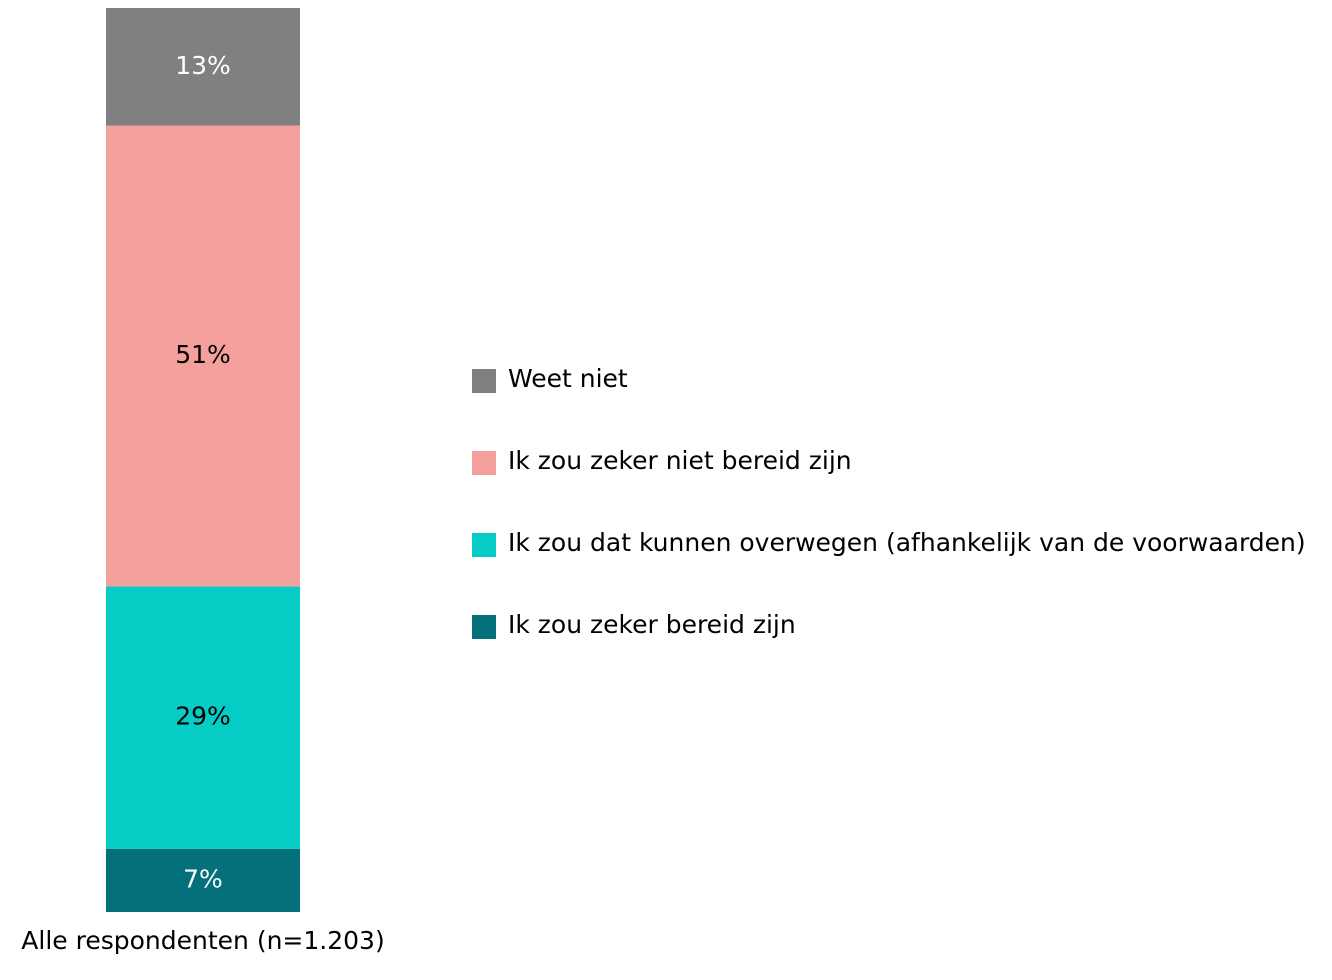 Image resolution: width=1332 pixels, height=980 pixels. Describe the element at coordinates (568, 378) in the screenshot. I see `legend-label: Weet niet` at that location.